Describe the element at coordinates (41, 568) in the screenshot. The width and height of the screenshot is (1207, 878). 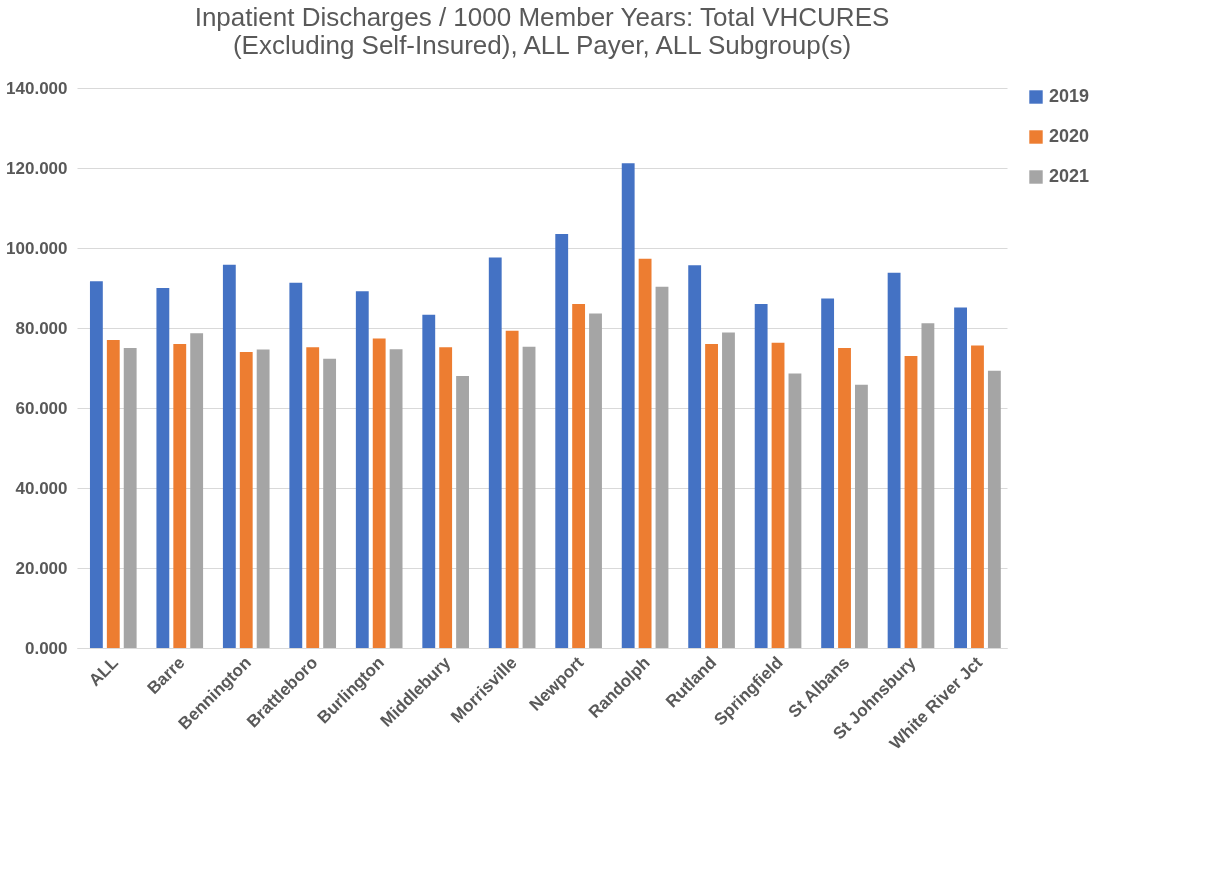
I see `y-tick-label: 20.000` at that location.